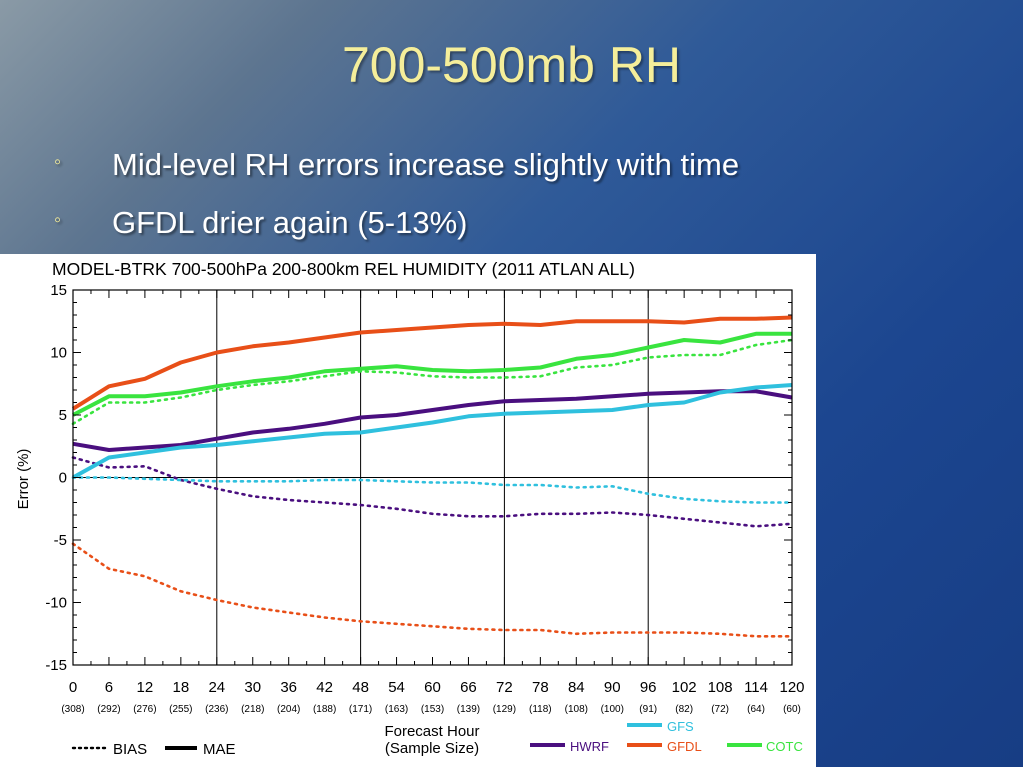 Image resolution: width=1023 pixels, height=767 pixels. What do you see at coordinates (181, 687) in the screenshot?
I see `x-tick-label: 18` at bounding box center [181, 687].